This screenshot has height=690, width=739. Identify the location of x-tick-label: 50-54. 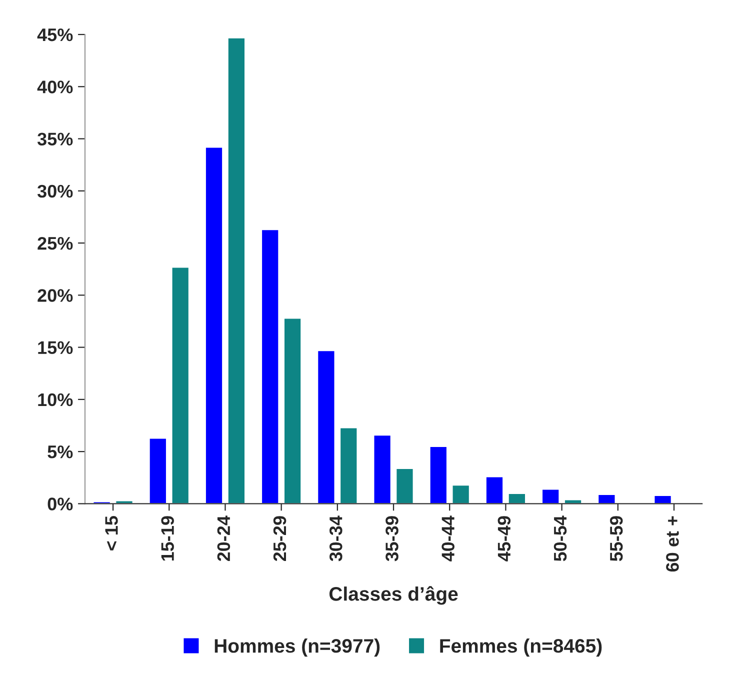
(560, 539).